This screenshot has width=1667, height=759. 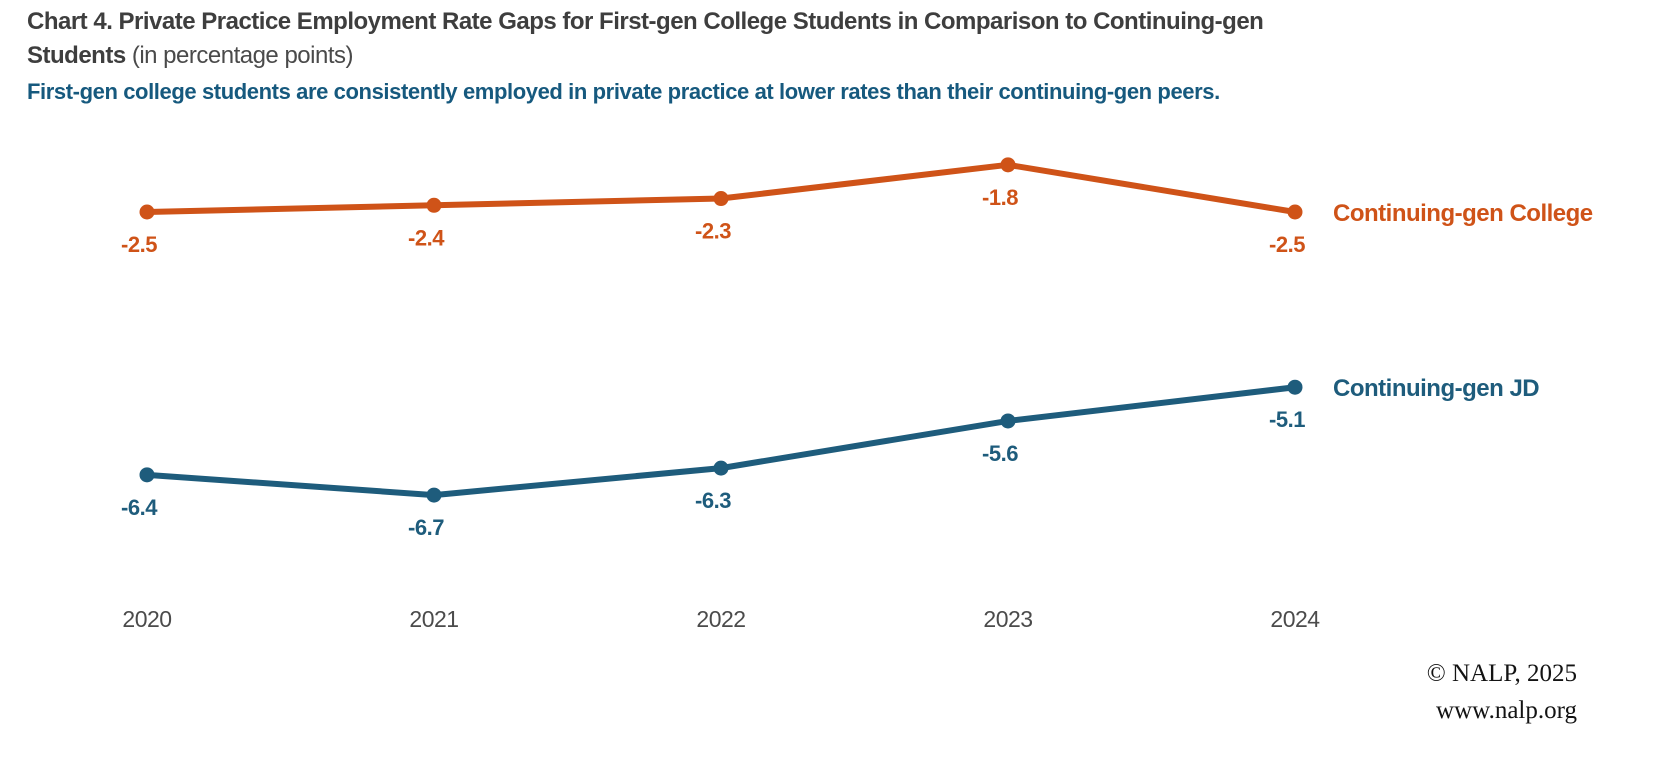 What do you see at coordinates (720, 619) in the screenshot?
I see `x-axis-label: 2022` at bounding box center [720, 619].